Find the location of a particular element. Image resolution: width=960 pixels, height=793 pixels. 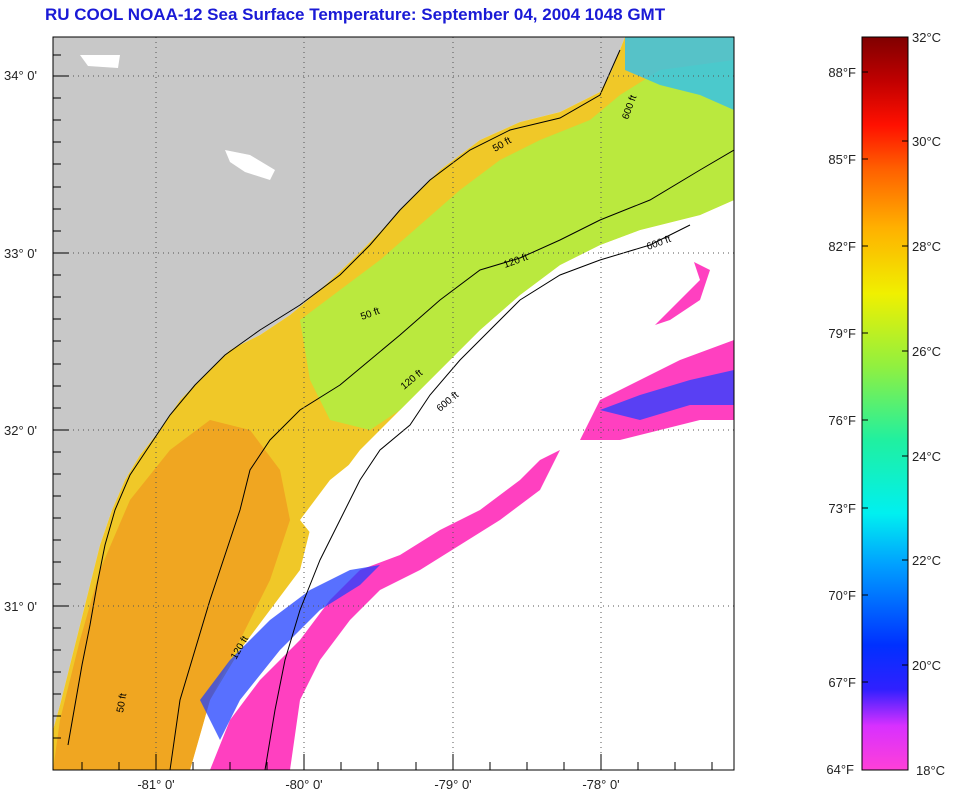

sst-cold-patch-south is located at coordinates (385, 610).